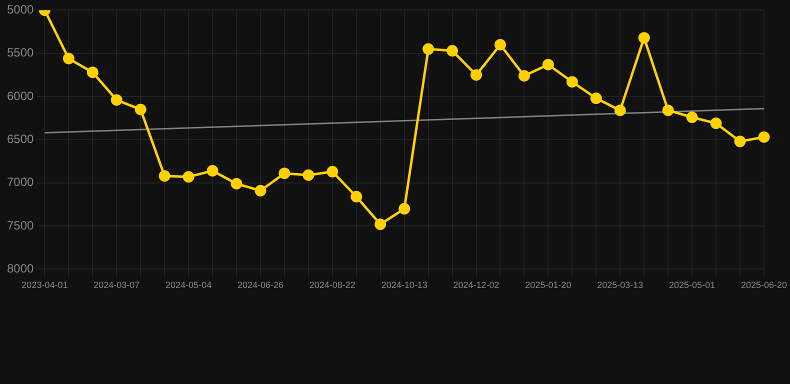  Describe the element at coordinates (20, 95) in the screenshot. I see `y-tick-label: 6000` at that location.